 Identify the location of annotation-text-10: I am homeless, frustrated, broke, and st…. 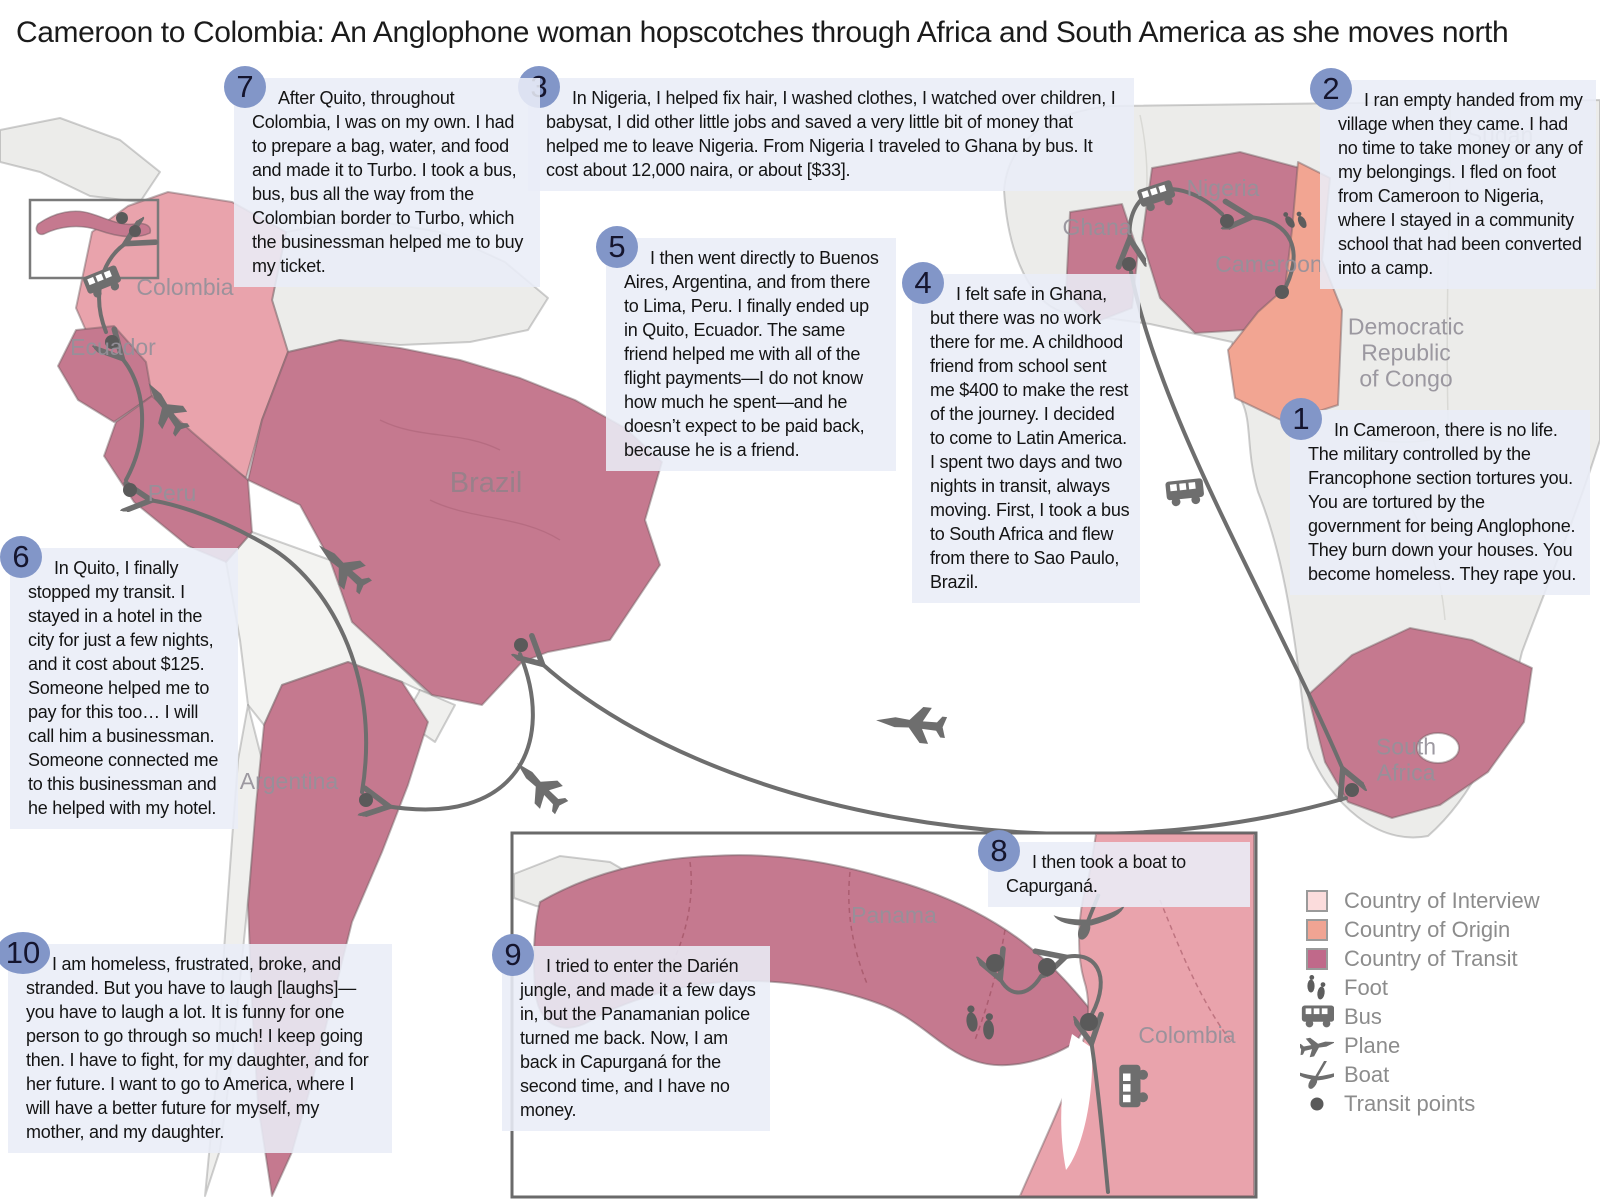
(197, 1048).